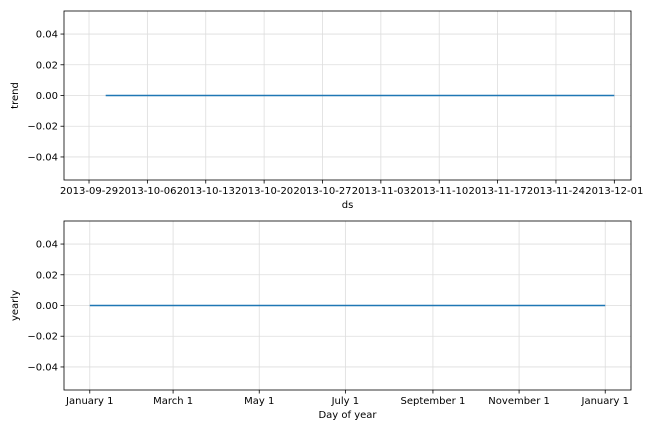 This screenshot has height=432, width=648. What do you see at coordinates (348, 205) in the screenshot?
I see `x-axis-label: ds` at bounding box center [348, 205].